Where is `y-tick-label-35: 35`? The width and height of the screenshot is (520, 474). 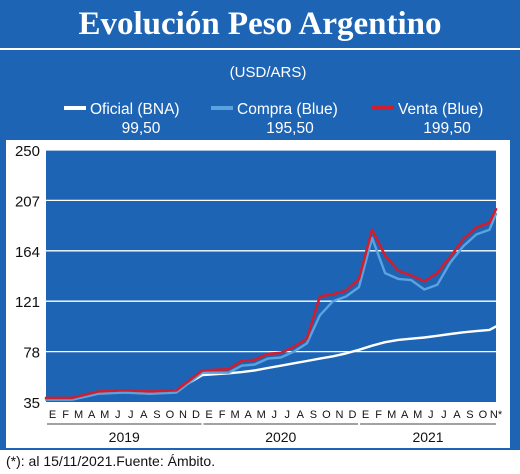 y-tick-label-35: 35 is located at coordinates (31, 403).